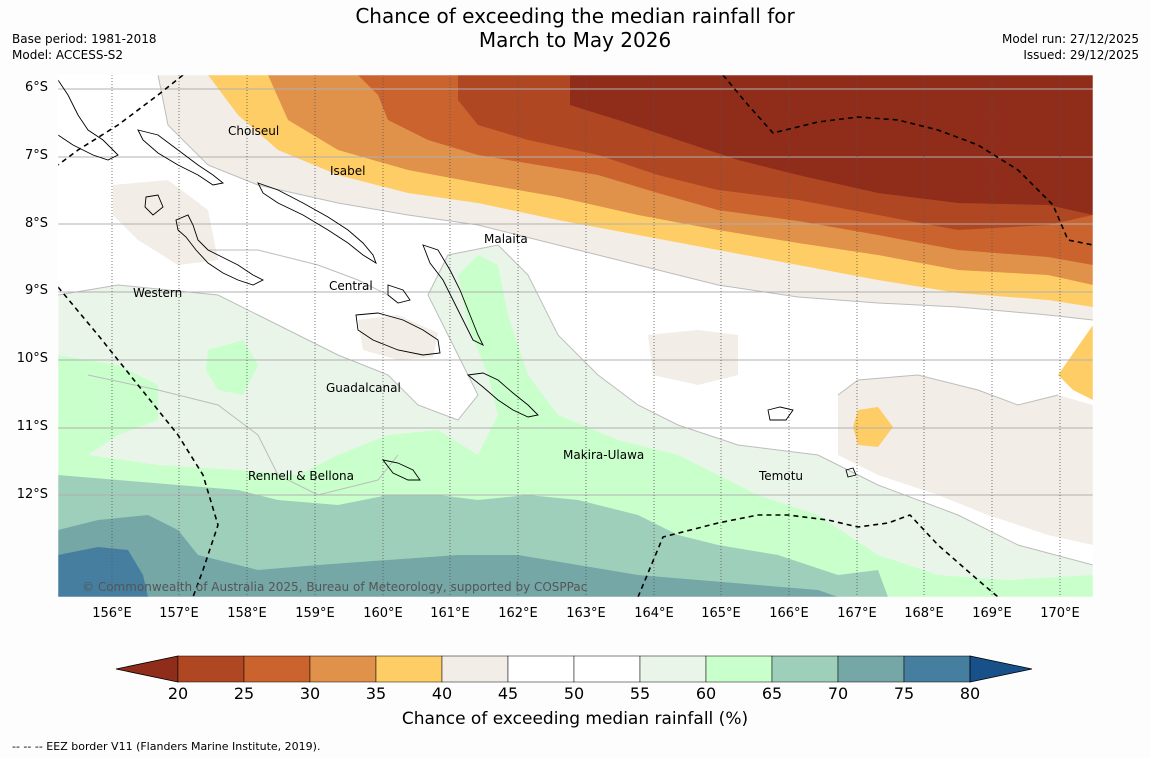 The width and height of the screenshot is (1150, 758). Describe the element at coordinates (32, 426) in the screenshot. I see `lat-label: 11°S` at that location.